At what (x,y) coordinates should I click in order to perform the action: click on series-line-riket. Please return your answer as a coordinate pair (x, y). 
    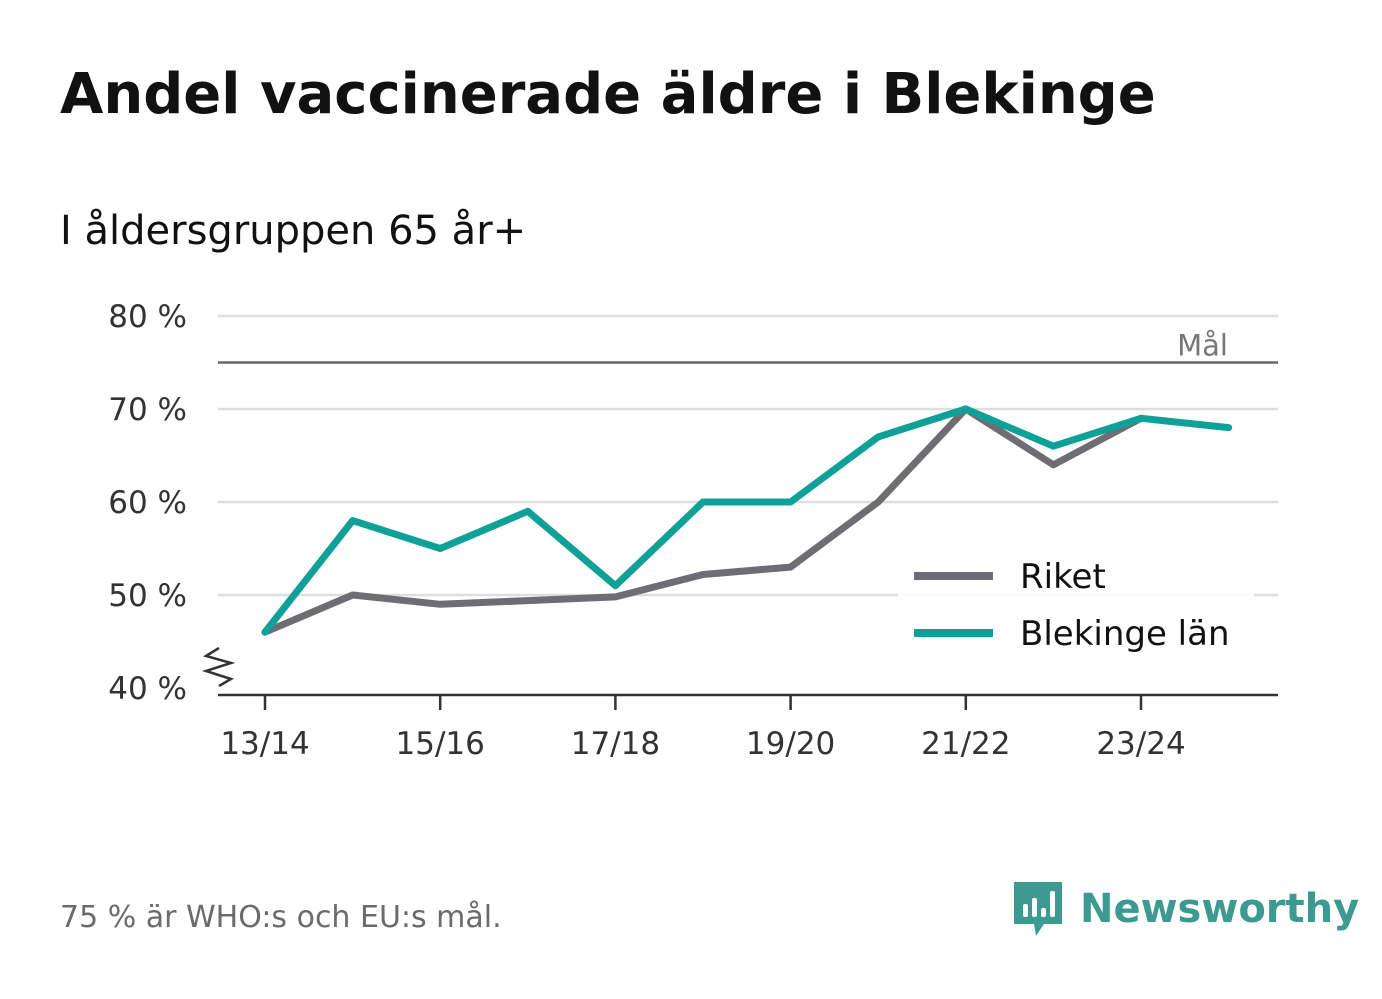
    Looking at the image, I should click on (703, 520).